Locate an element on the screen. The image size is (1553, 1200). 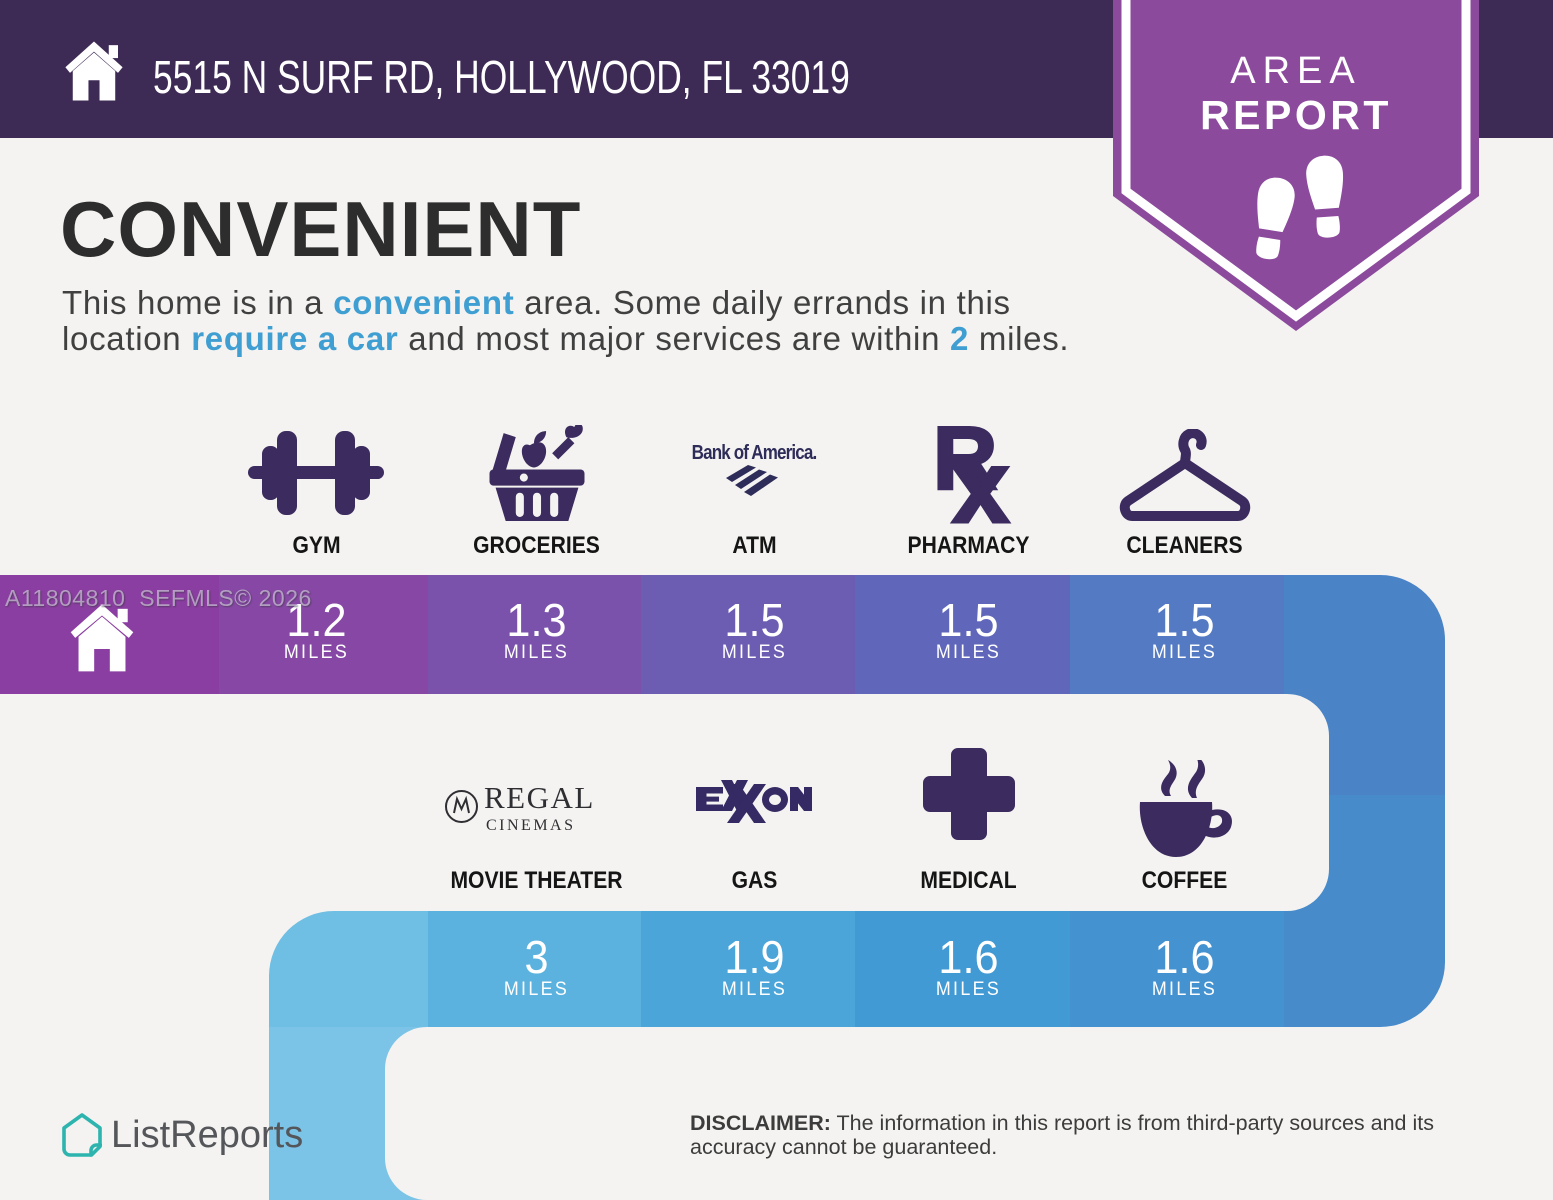
svg-text: AREA is located at coordinates (1295, 71).